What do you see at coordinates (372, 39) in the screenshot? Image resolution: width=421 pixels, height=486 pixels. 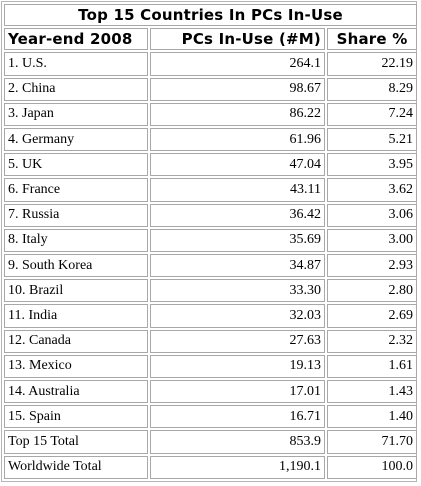 I see `header-share: Share %` at bounding box center [372, 39].